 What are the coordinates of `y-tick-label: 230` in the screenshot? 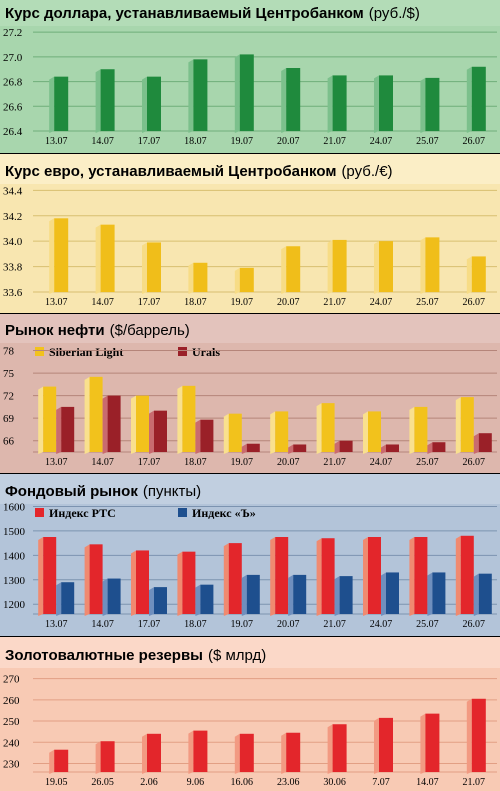 It's located at (11, 765).